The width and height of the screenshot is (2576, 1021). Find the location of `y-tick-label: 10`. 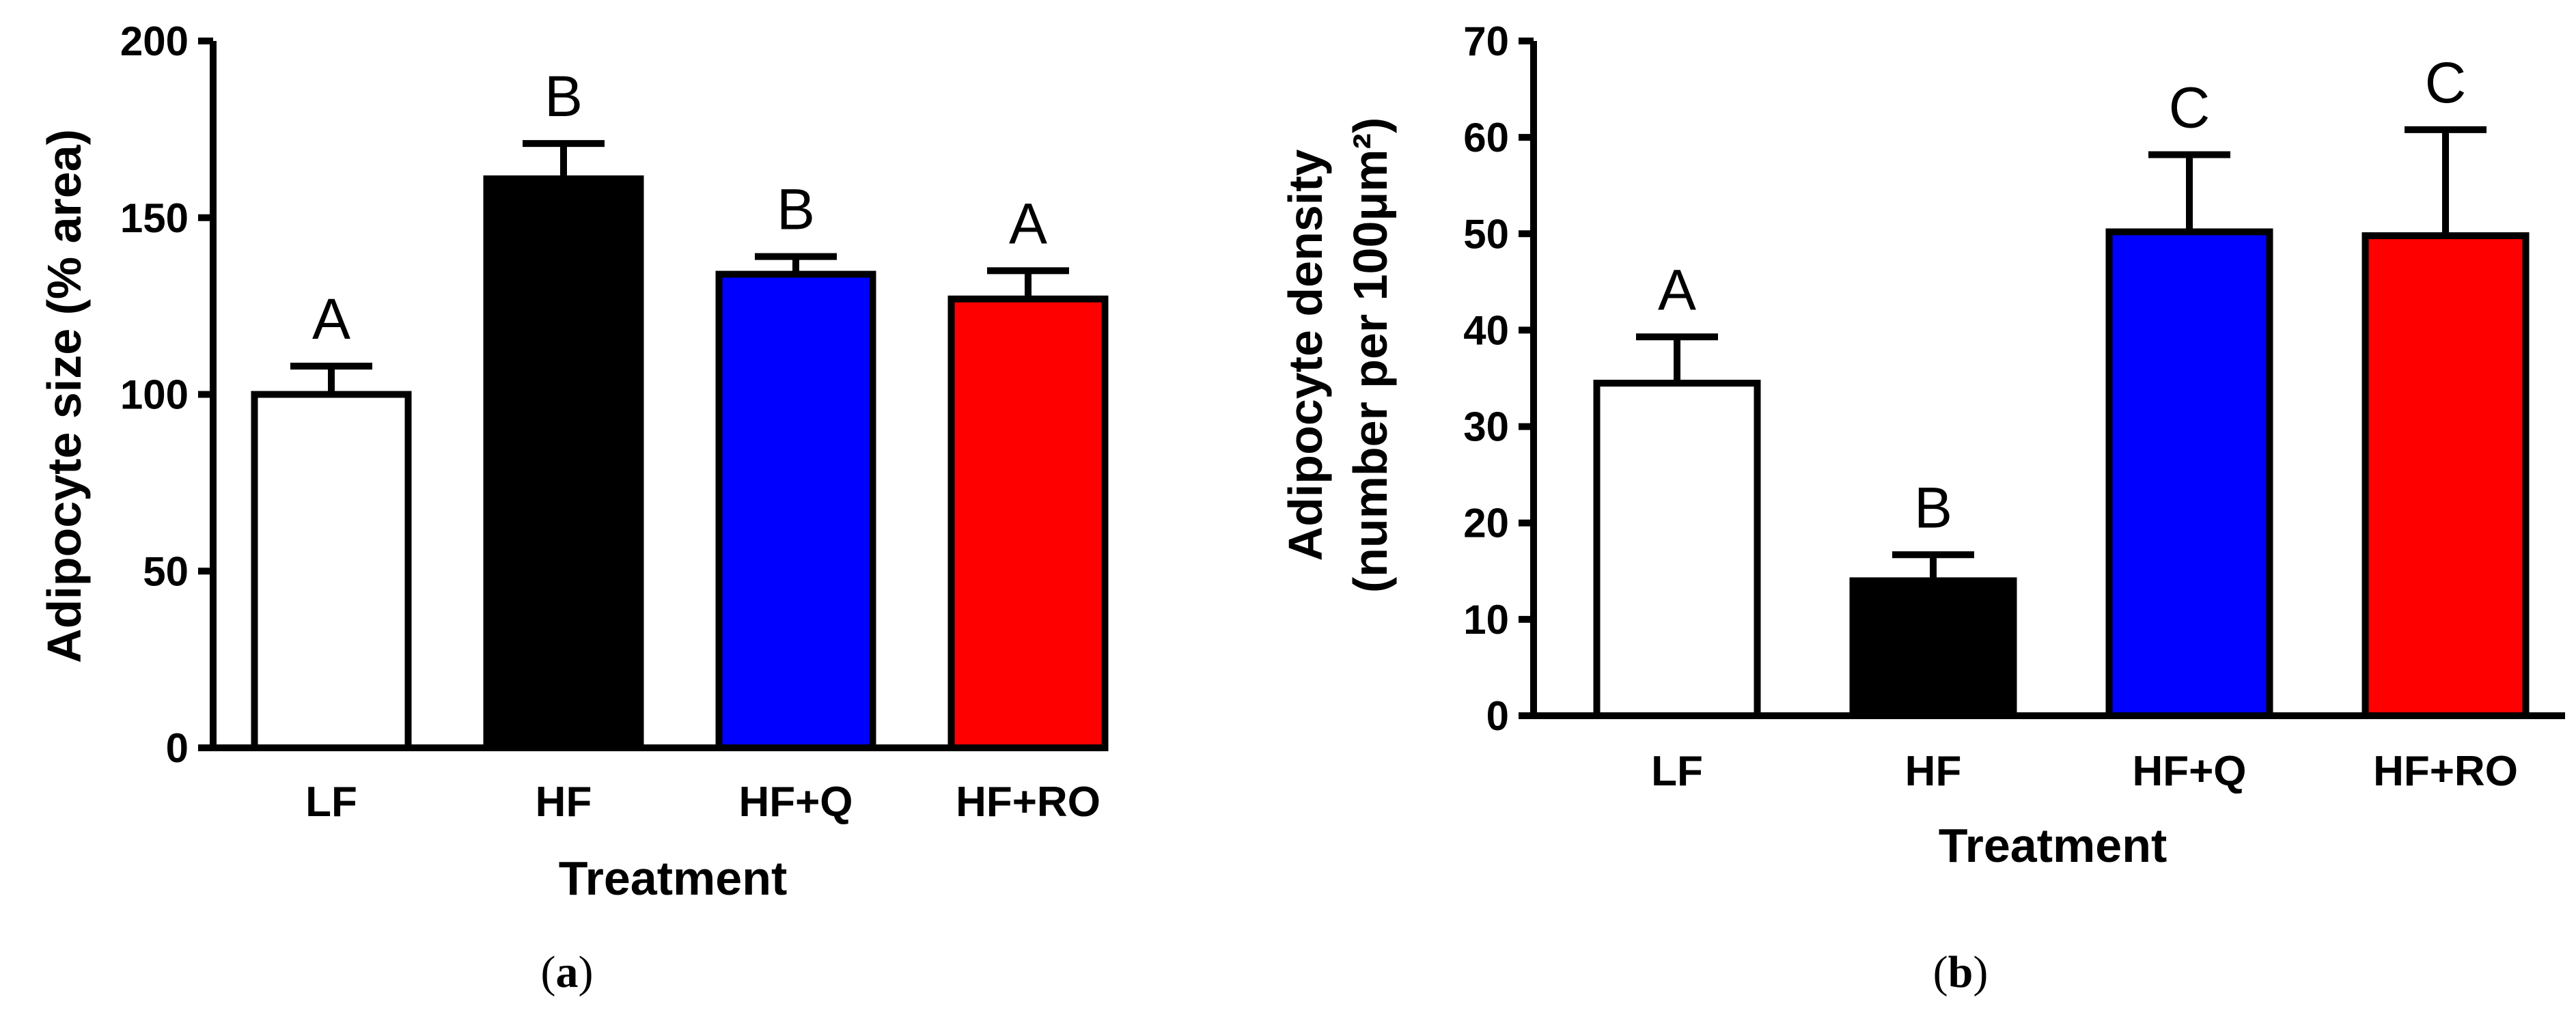

y-tick-label: 10 is located at coordinates (1486, 620).